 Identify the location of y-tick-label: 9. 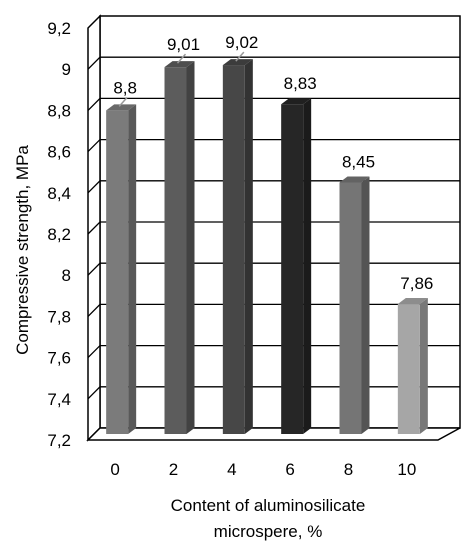
(66, 69).